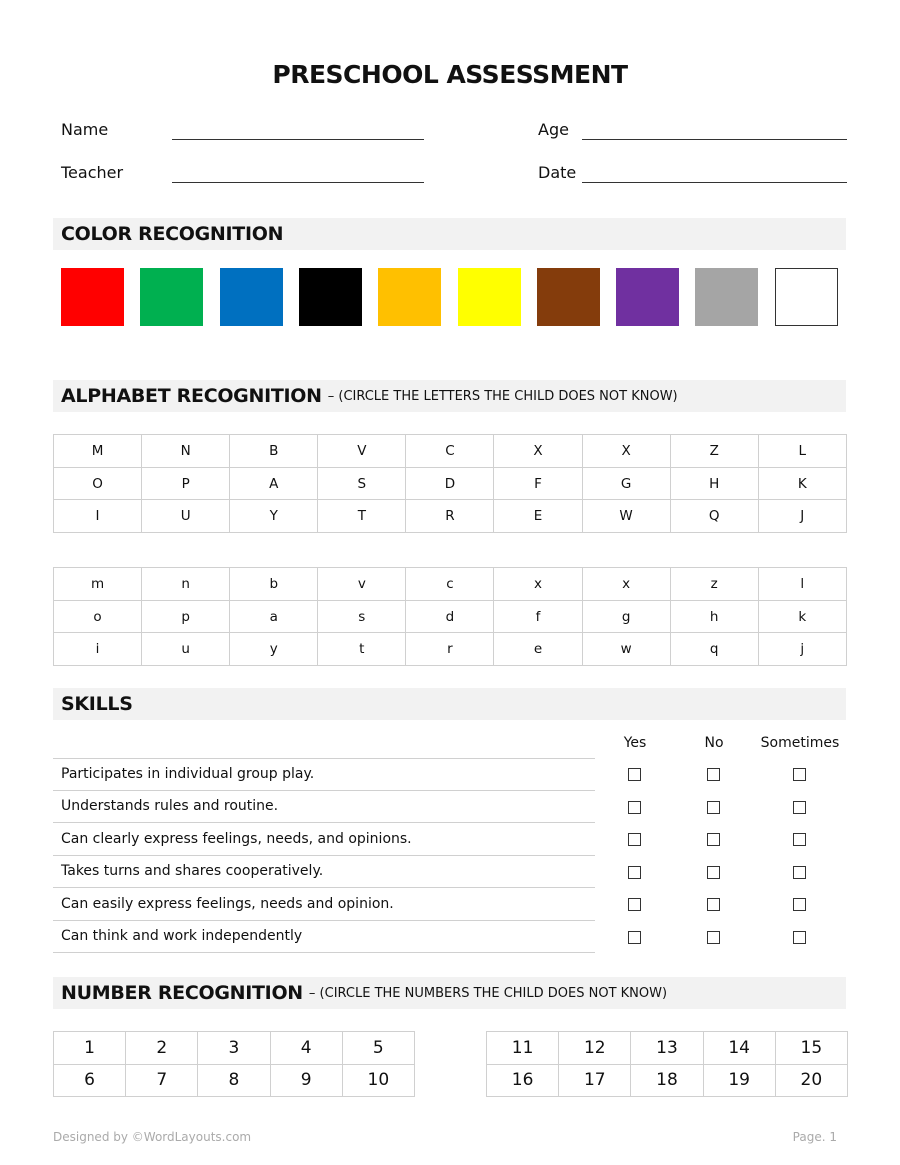  What do you see at coordinates (89, 1080) in the screenshot?
I see `table-cell: 6` at bounding box center [89, 1080].